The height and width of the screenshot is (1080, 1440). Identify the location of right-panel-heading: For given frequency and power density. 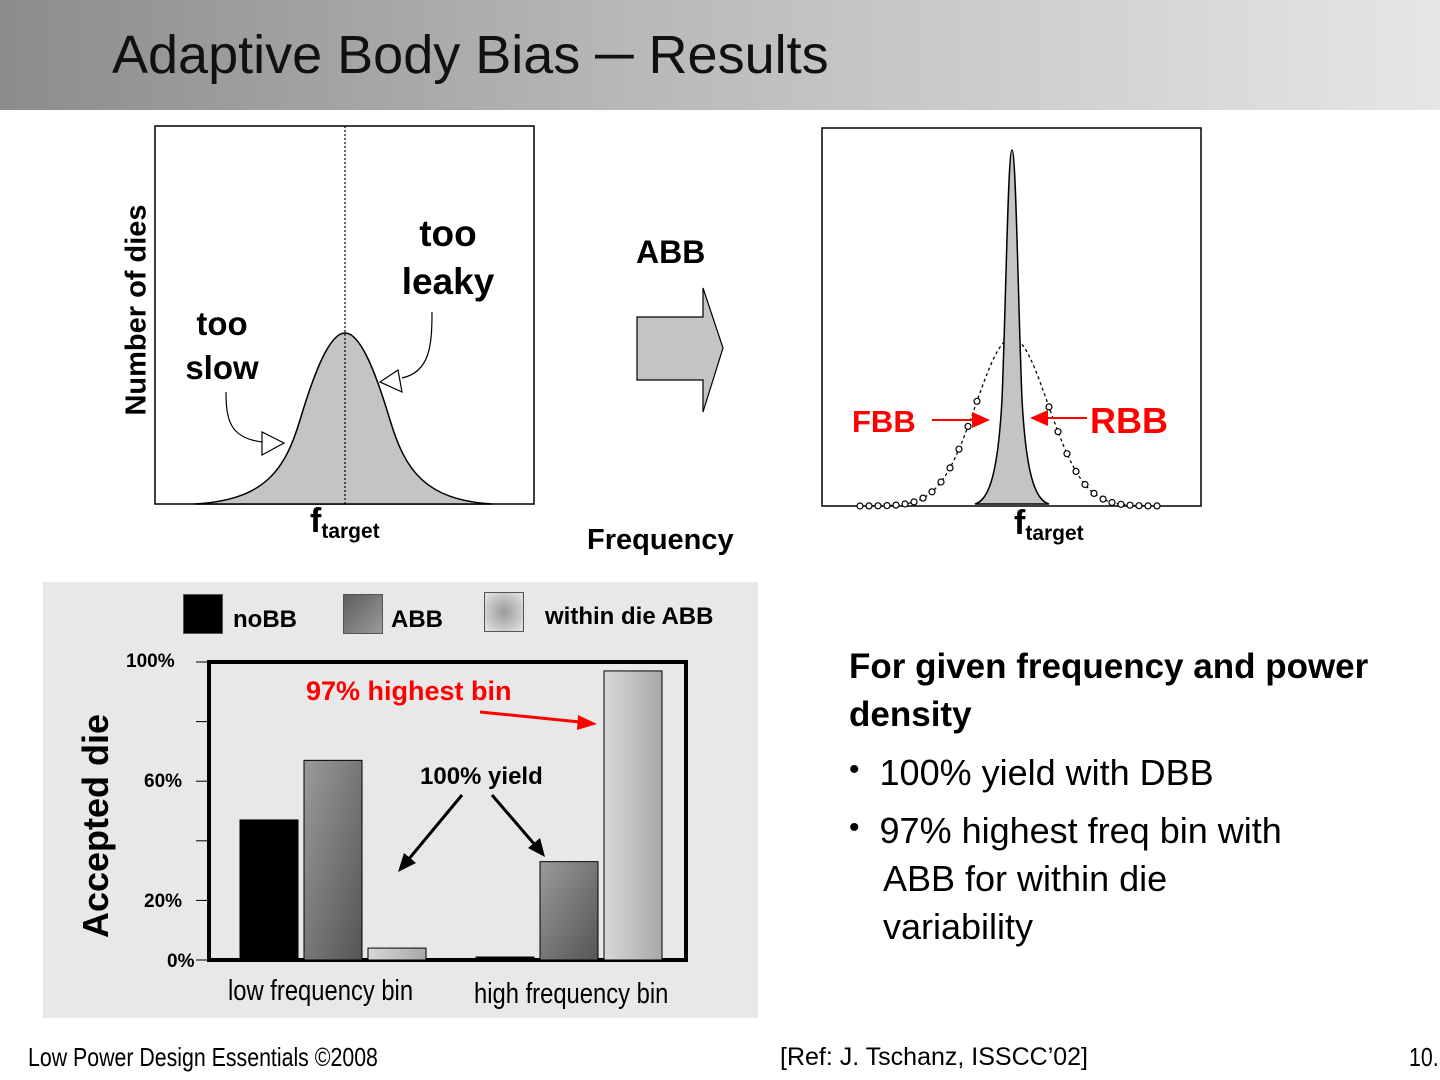
(1109, 690).